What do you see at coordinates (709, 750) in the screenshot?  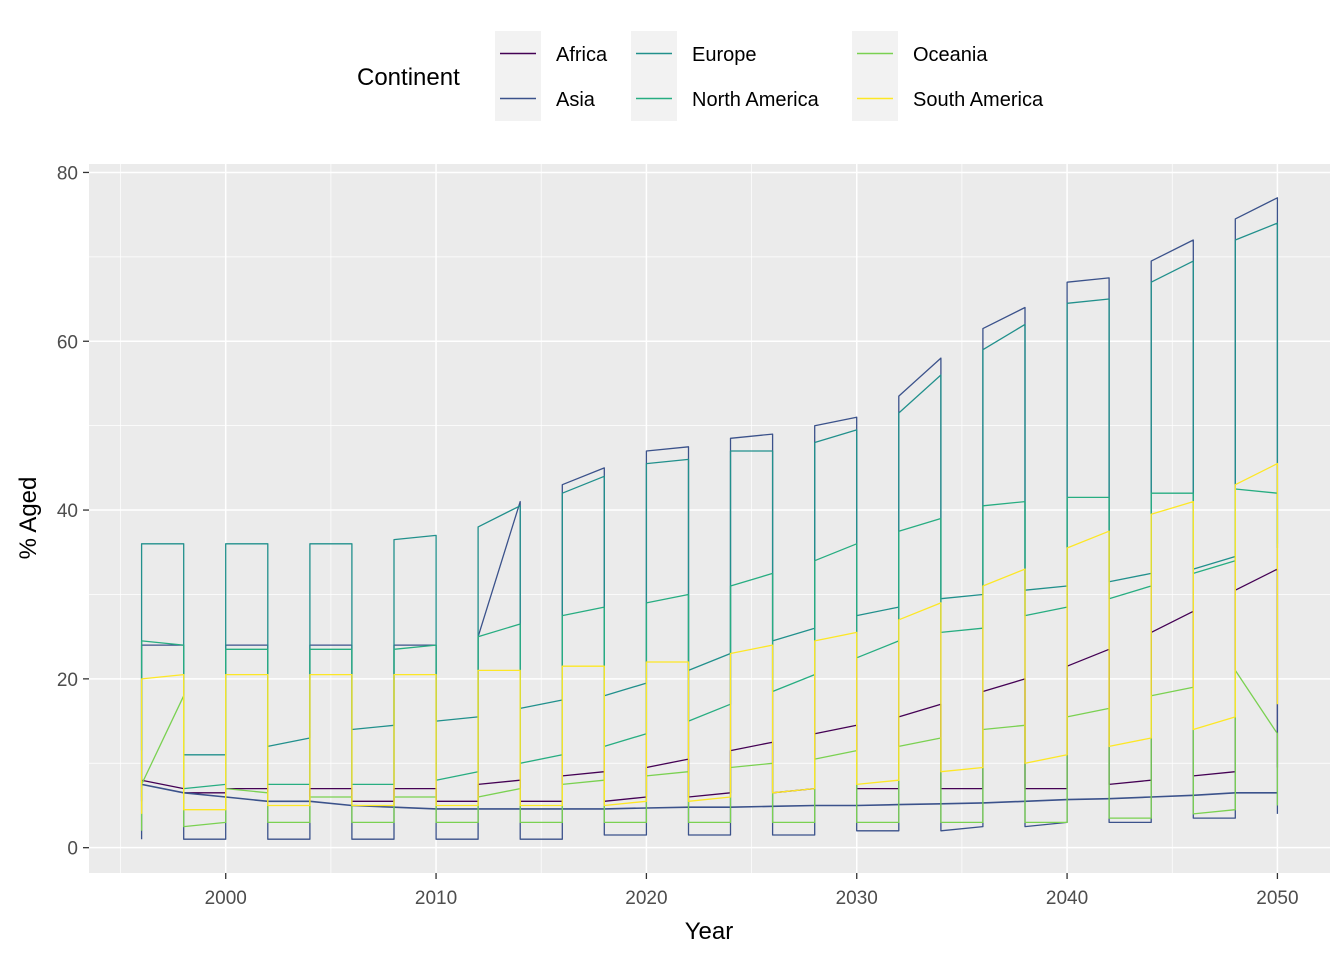 I see `series-line-oceania` at bounding box center [709, 750].